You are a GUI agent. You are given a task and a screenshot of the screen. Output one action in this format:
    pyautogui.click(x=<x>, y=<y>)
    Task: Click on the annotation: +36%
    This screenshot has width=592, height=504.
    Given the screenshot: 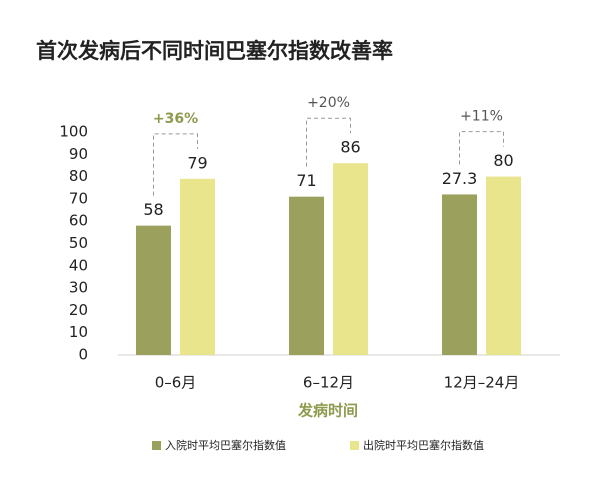 What is the action you would take?
    pyautogui.click(x=175, y=119)
    